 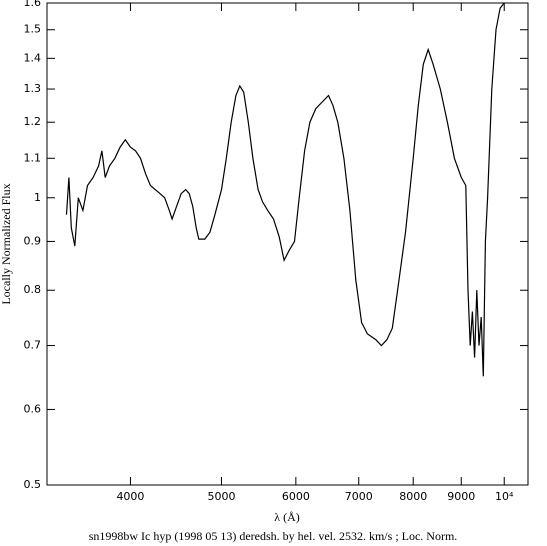 I want to click on y-tick-label: 1.2, so click(x=33, y=121).